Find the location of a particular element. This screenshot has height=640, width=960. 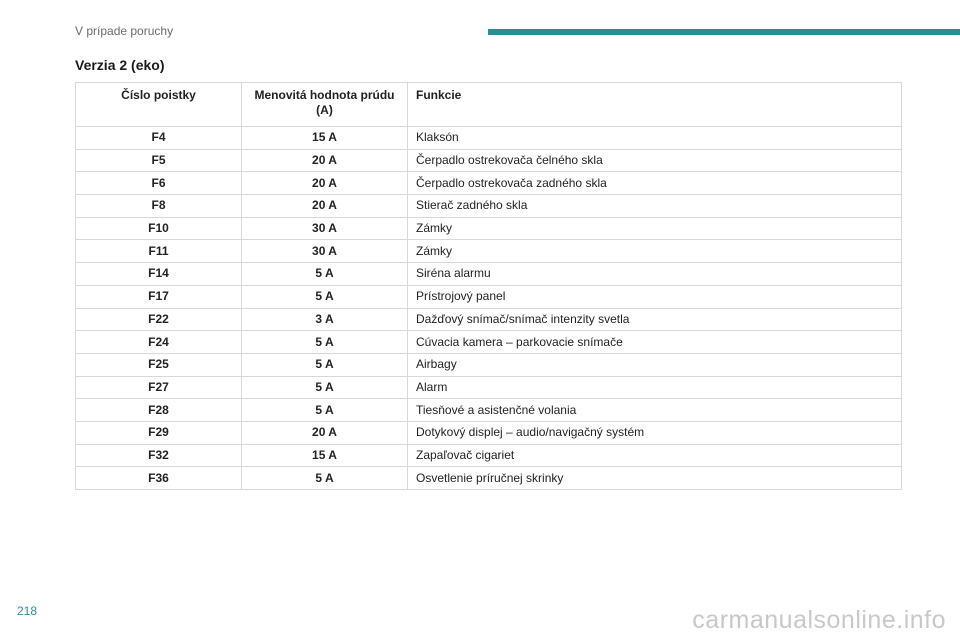

table-row: F25 5 A Airbagy is located at coordinates (488, 364).